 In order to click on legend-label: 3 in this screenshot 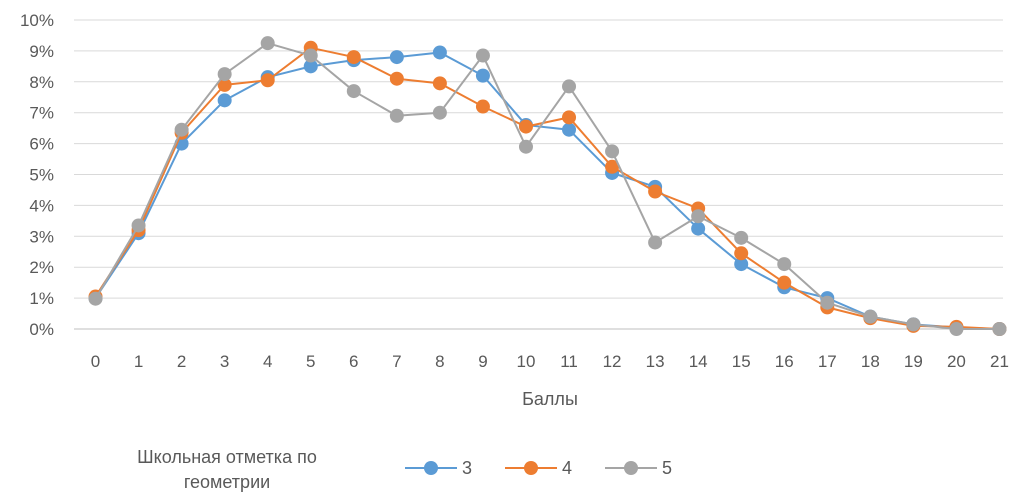, I will do `click(467, 468)`.